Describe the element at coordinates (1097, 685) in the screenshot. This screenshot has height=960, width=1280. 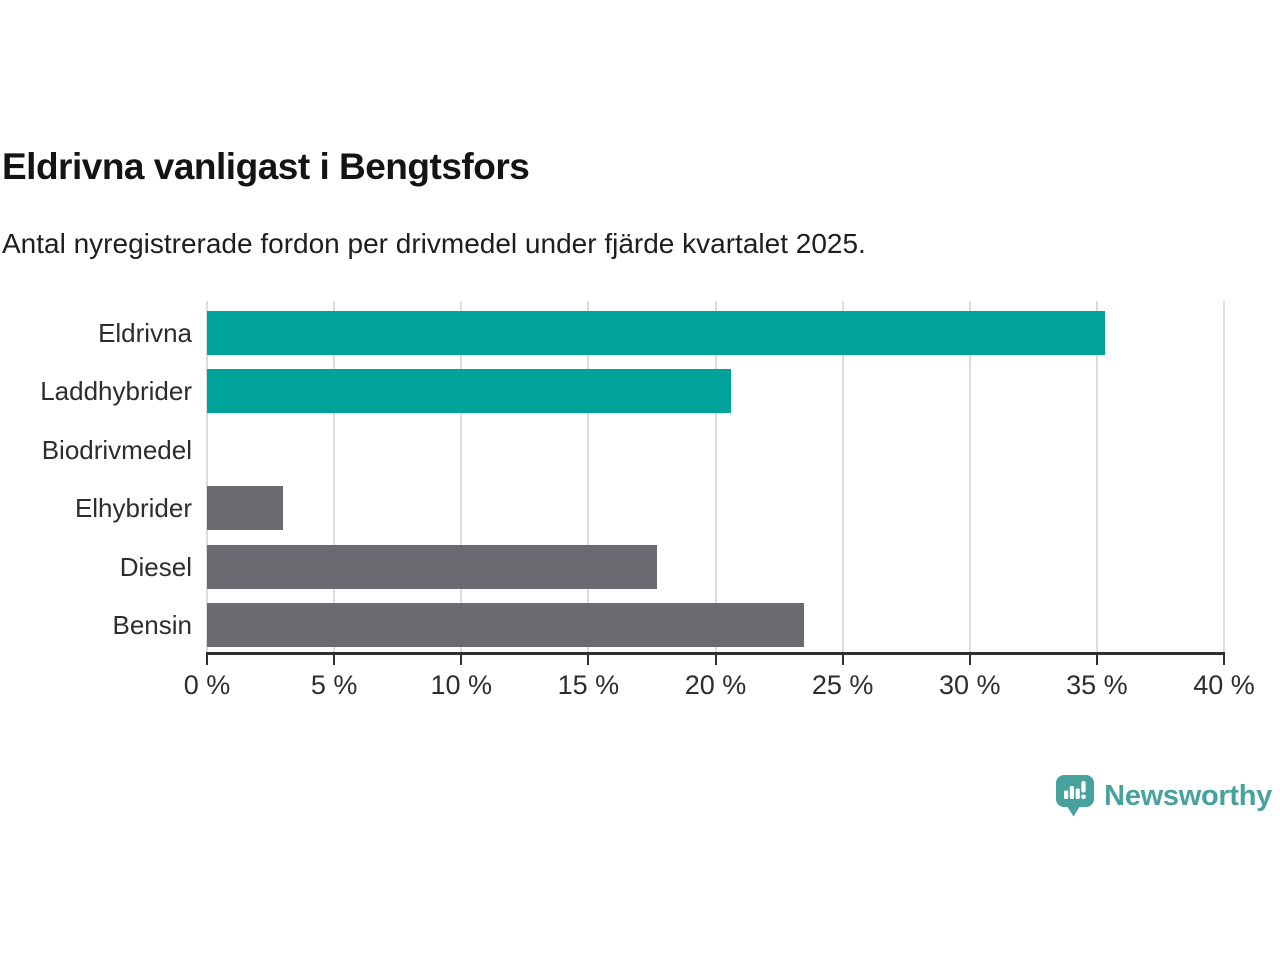
I see `x-axis-tick-label: 35 %` at that location.